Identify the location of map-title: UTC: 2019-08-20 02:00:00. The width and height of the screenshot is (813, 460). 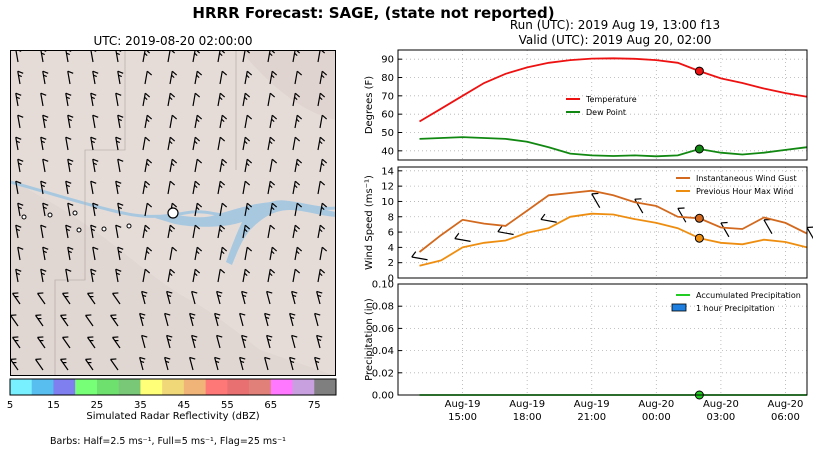
(173, 41).